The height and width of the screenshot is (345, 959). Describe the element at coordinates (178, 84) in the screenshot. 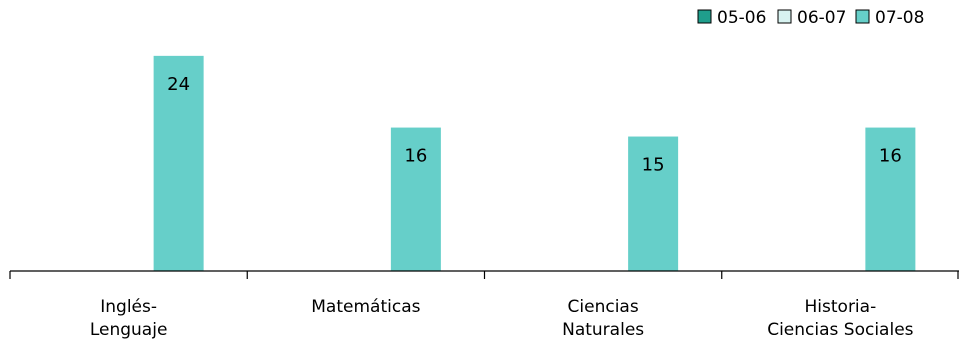

I see `data-label: 24` at that location.